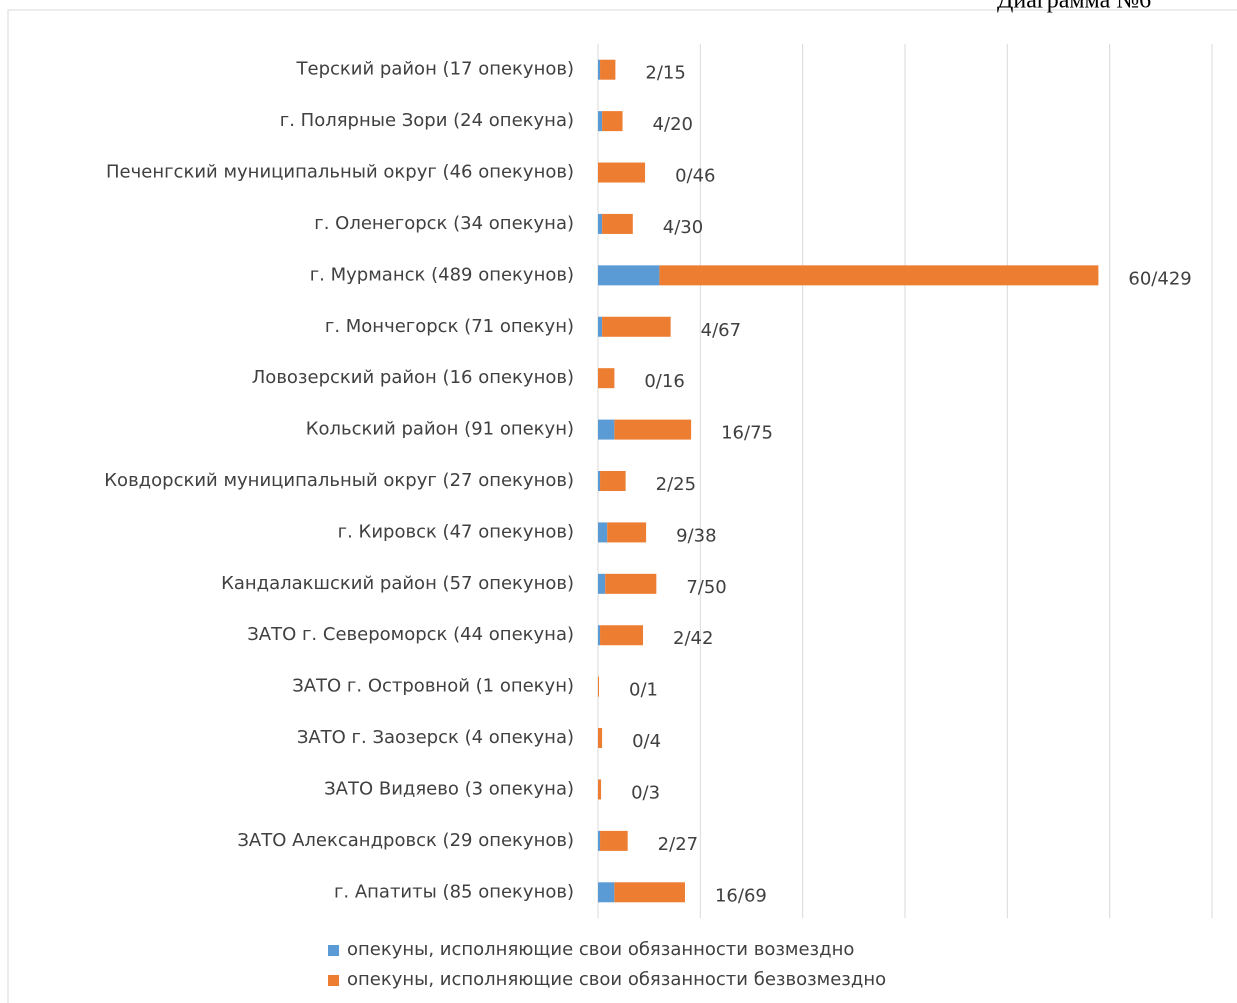 Image resolution: width=1237 pixels, height=1003 pixels. I want to click on y-tick-label: ЗАТО г. Заозерск (4 опекуна), so click(435, 737).